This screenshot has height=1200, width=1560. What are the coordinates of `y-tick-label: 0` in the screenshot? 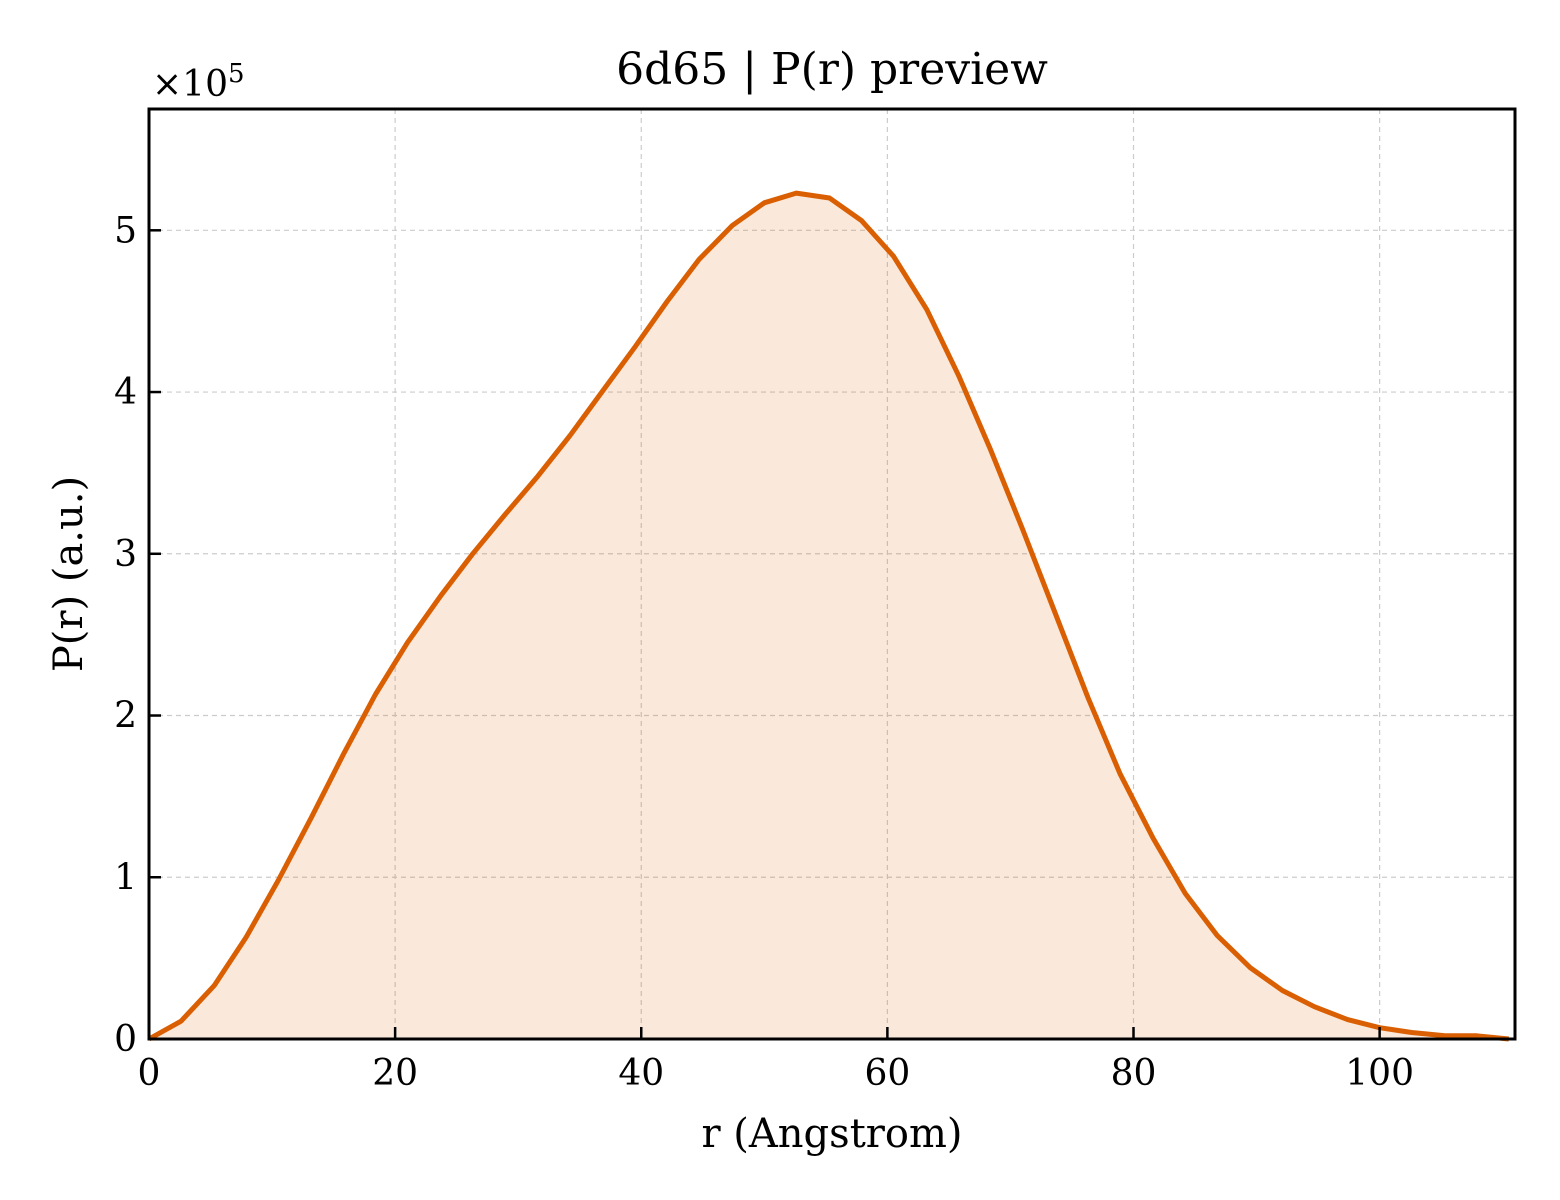 It's located at (125, 1039).